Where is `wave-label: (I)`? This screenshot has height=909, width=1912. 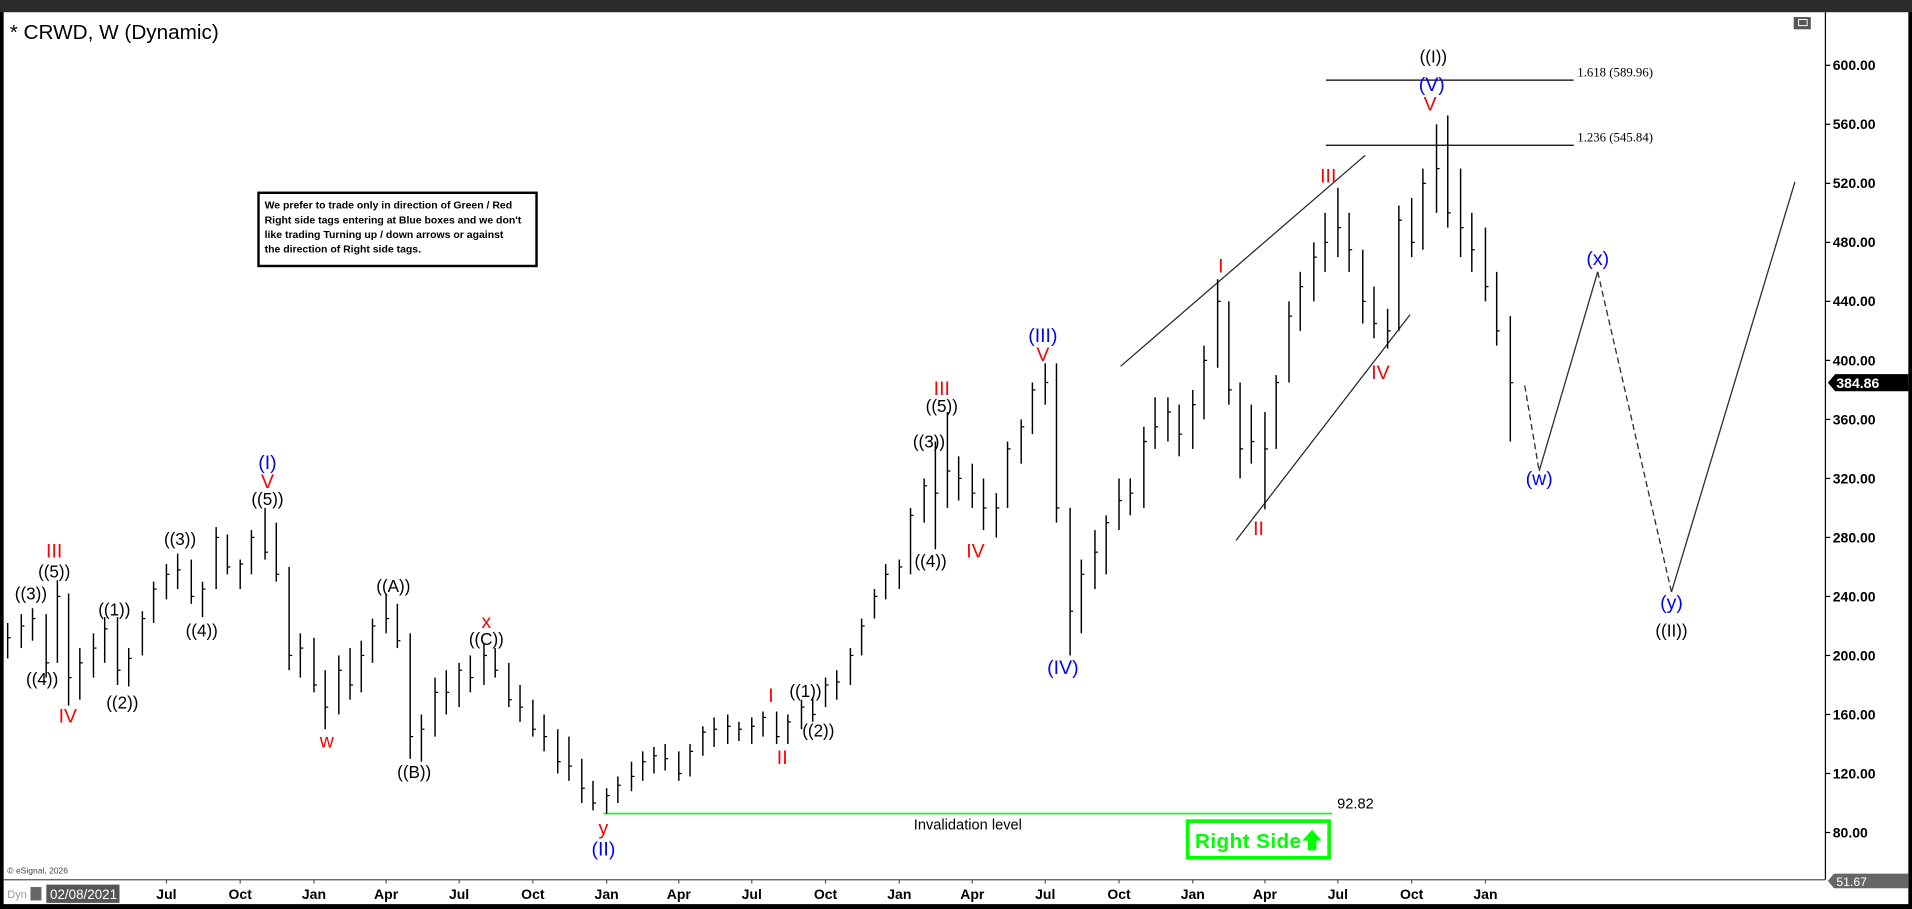
wave-label: (I) is located at coordinates (267, 463).